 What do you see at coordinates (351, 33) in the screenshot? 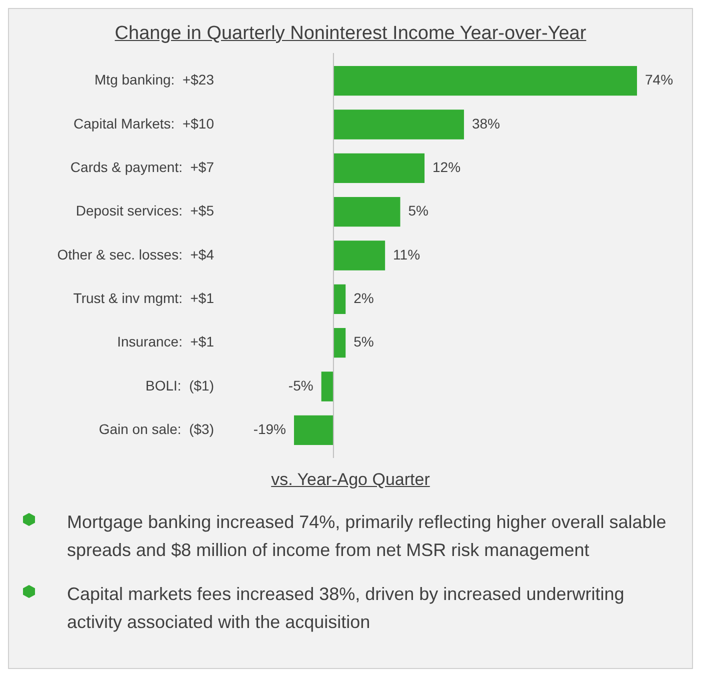
I see `chart-title: Change in Quarterly Noninterest Income Year-over-Year` at bounding box center [351, 33].